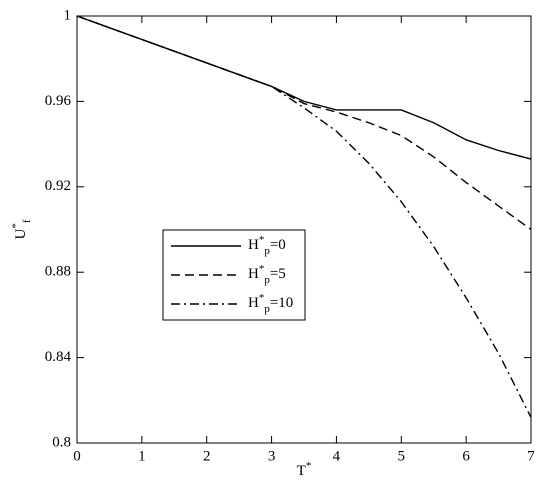  I want to click on y-tick-label: 0.84, so click(58, 357).